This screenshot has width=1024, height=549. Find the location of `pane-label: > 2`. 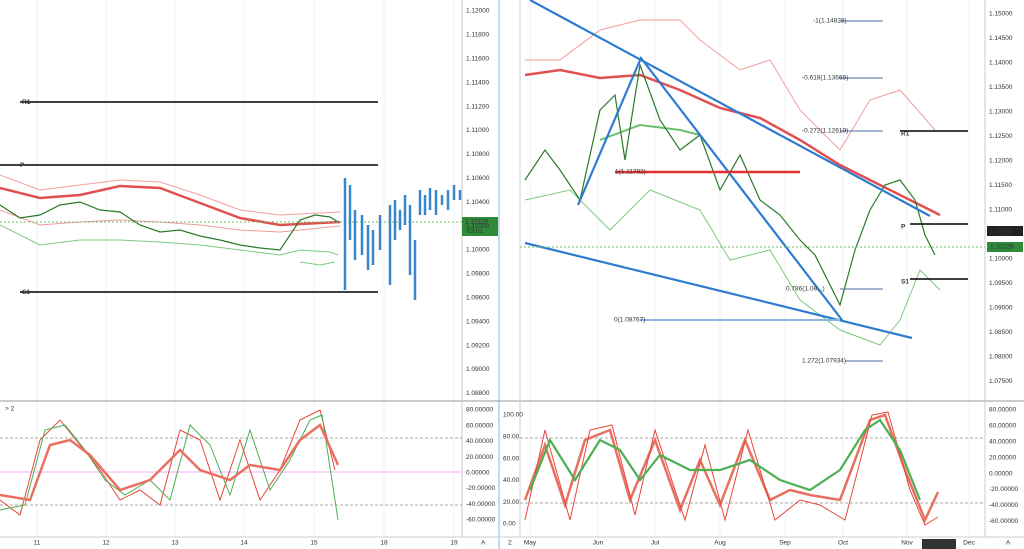

pane-label: > 2 is located at coordinates (10, 409).